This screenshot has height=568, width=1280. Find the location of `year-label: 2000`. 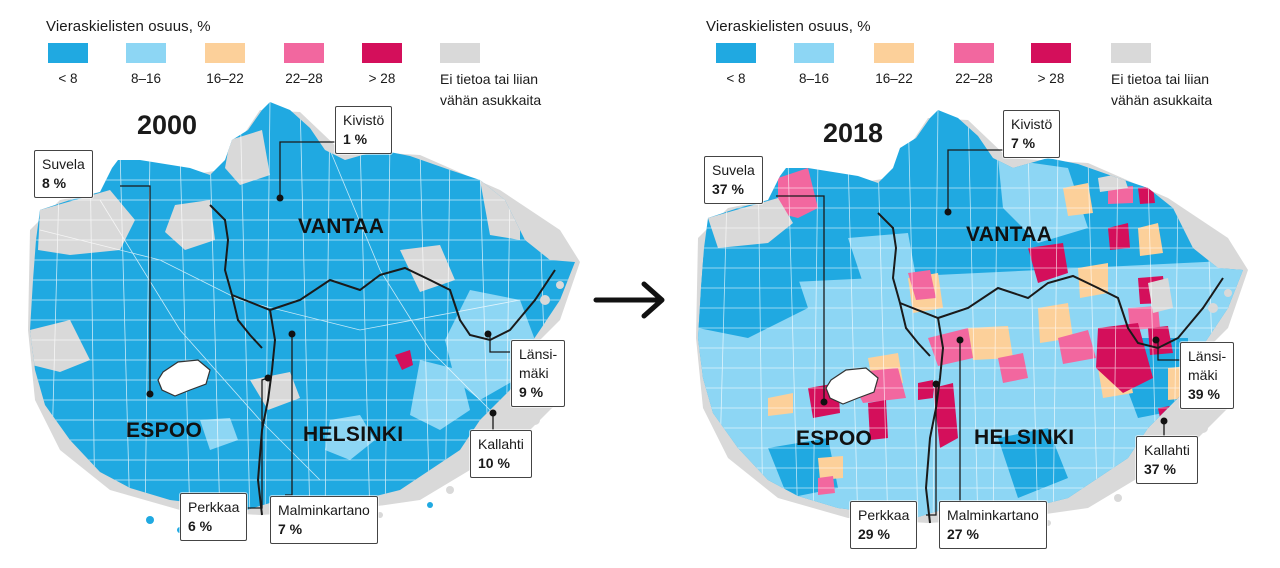

year-label: 2000 is located at coordinates (167, 125).